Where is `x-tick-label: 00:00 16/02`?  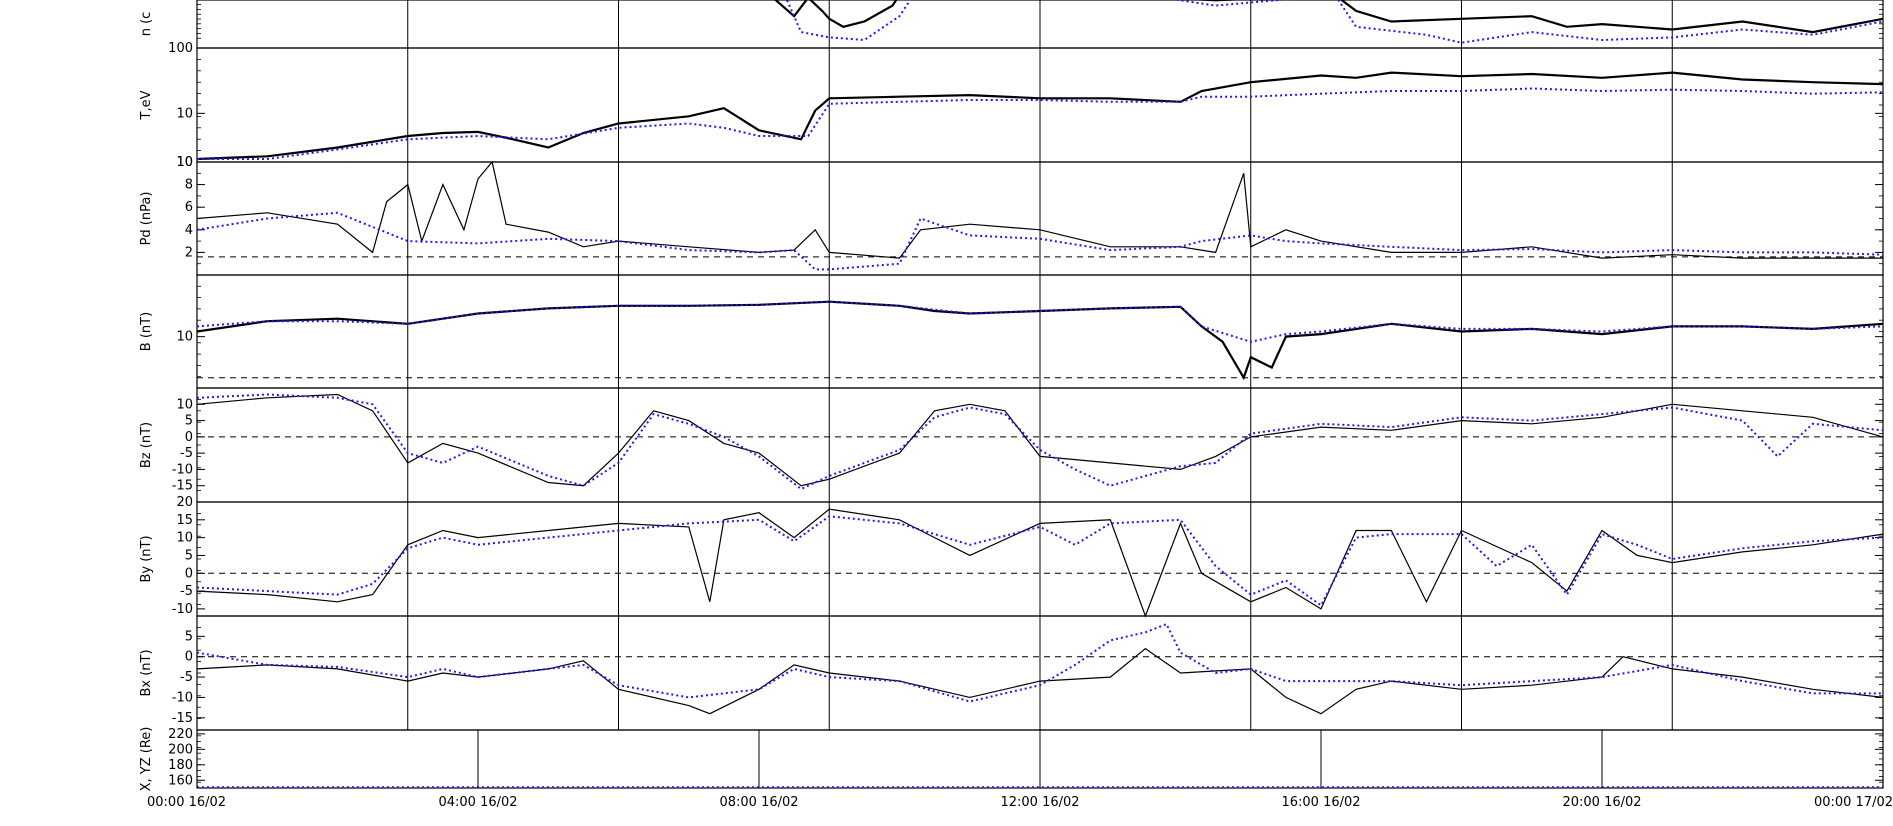 x-tick-label: 00:00 16/02 is located at coordinates (186, 802).